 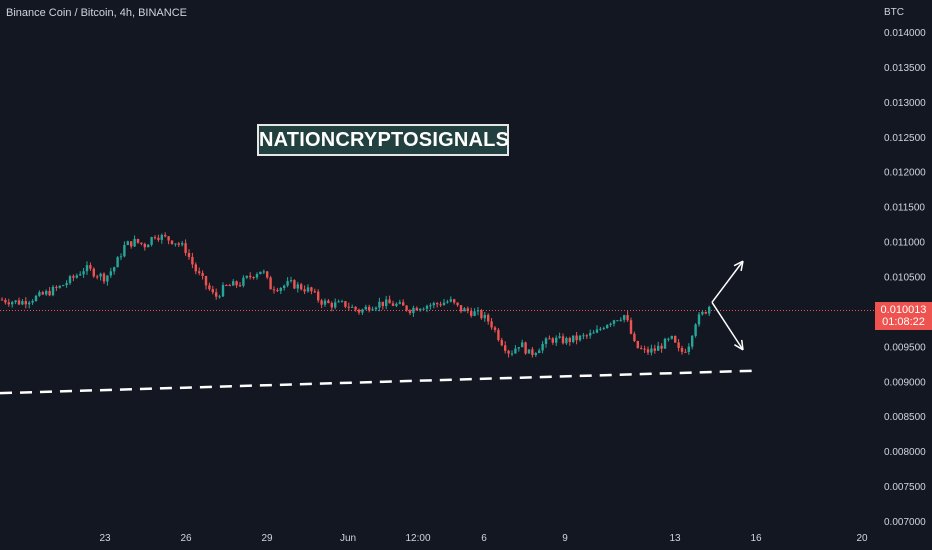 What do you see at coordinates (894, 12) in the screenshot?
I see `currency-label: BTC` at bounding box center [894, 12].